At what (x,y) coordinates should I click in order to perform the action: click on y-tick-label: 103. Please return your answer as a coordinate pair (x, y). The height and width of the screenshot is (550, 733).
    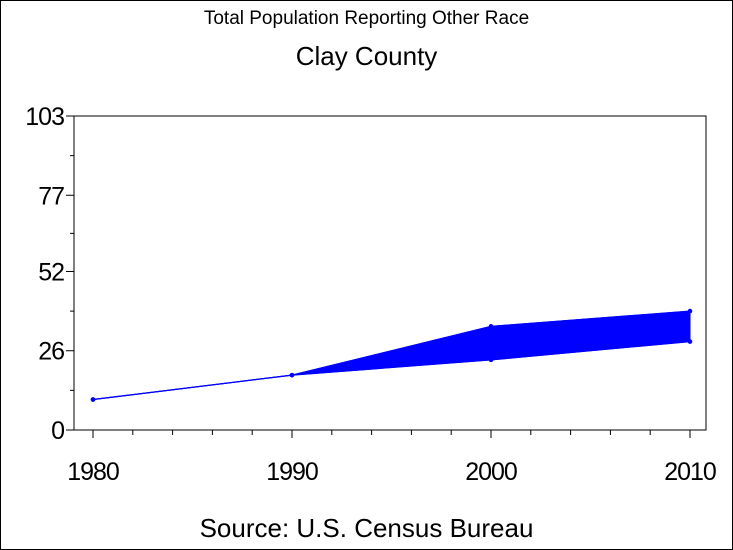
    Looking at the image, I should click on (44, 117).